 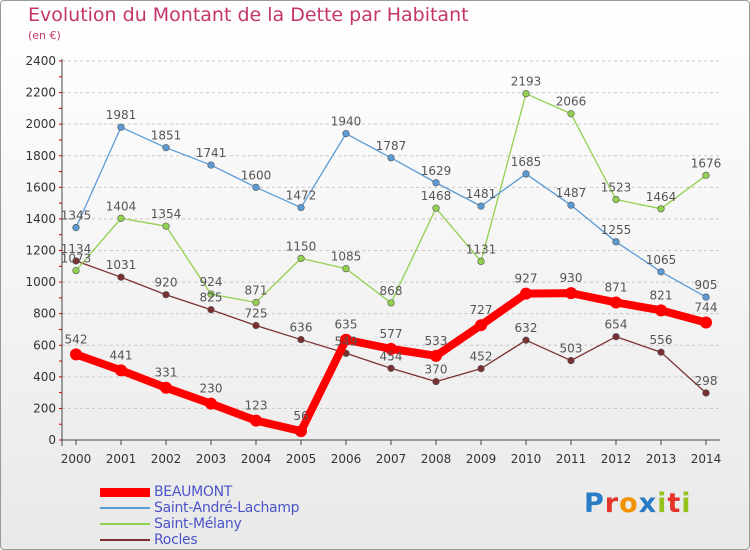 What do you see at coordinates (44, 314) in the screenshot?
I see `y-tick-label: 800` at bounding box center [44, 314].